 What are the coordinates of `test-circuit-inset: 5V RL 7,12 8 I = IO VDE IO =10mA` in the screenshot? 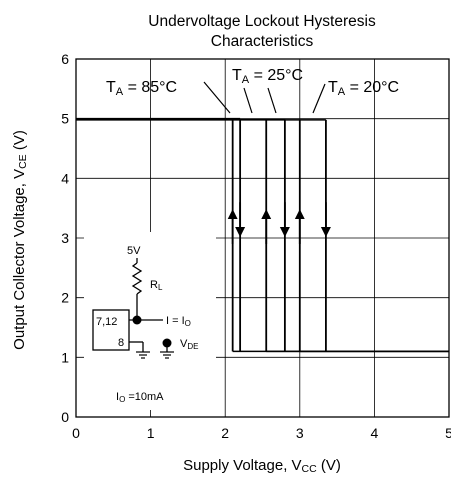 It's located at (150, 321).